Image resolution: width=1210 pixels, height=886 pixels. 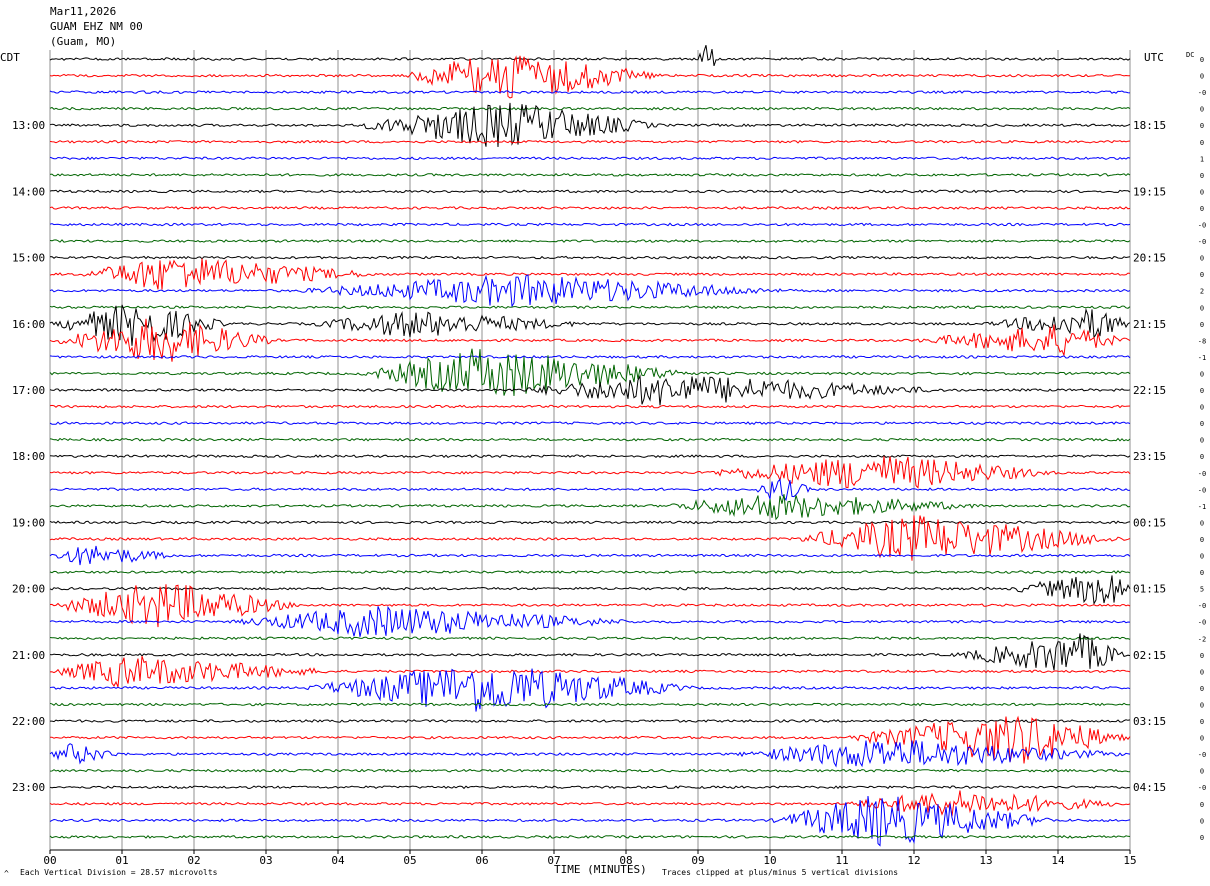 I want to click on dc-offset-value: 2, so click(x=1202, y=292).